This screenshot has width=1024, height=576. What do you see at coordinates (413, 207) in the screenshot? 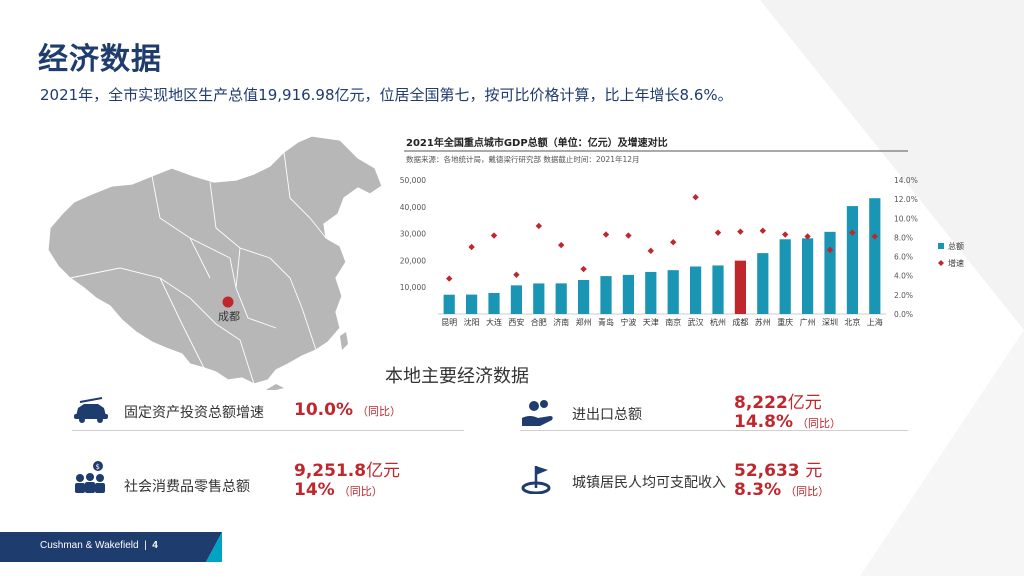
I see `y-left-tick-label: 40,000` at bounding box center [413, 207].